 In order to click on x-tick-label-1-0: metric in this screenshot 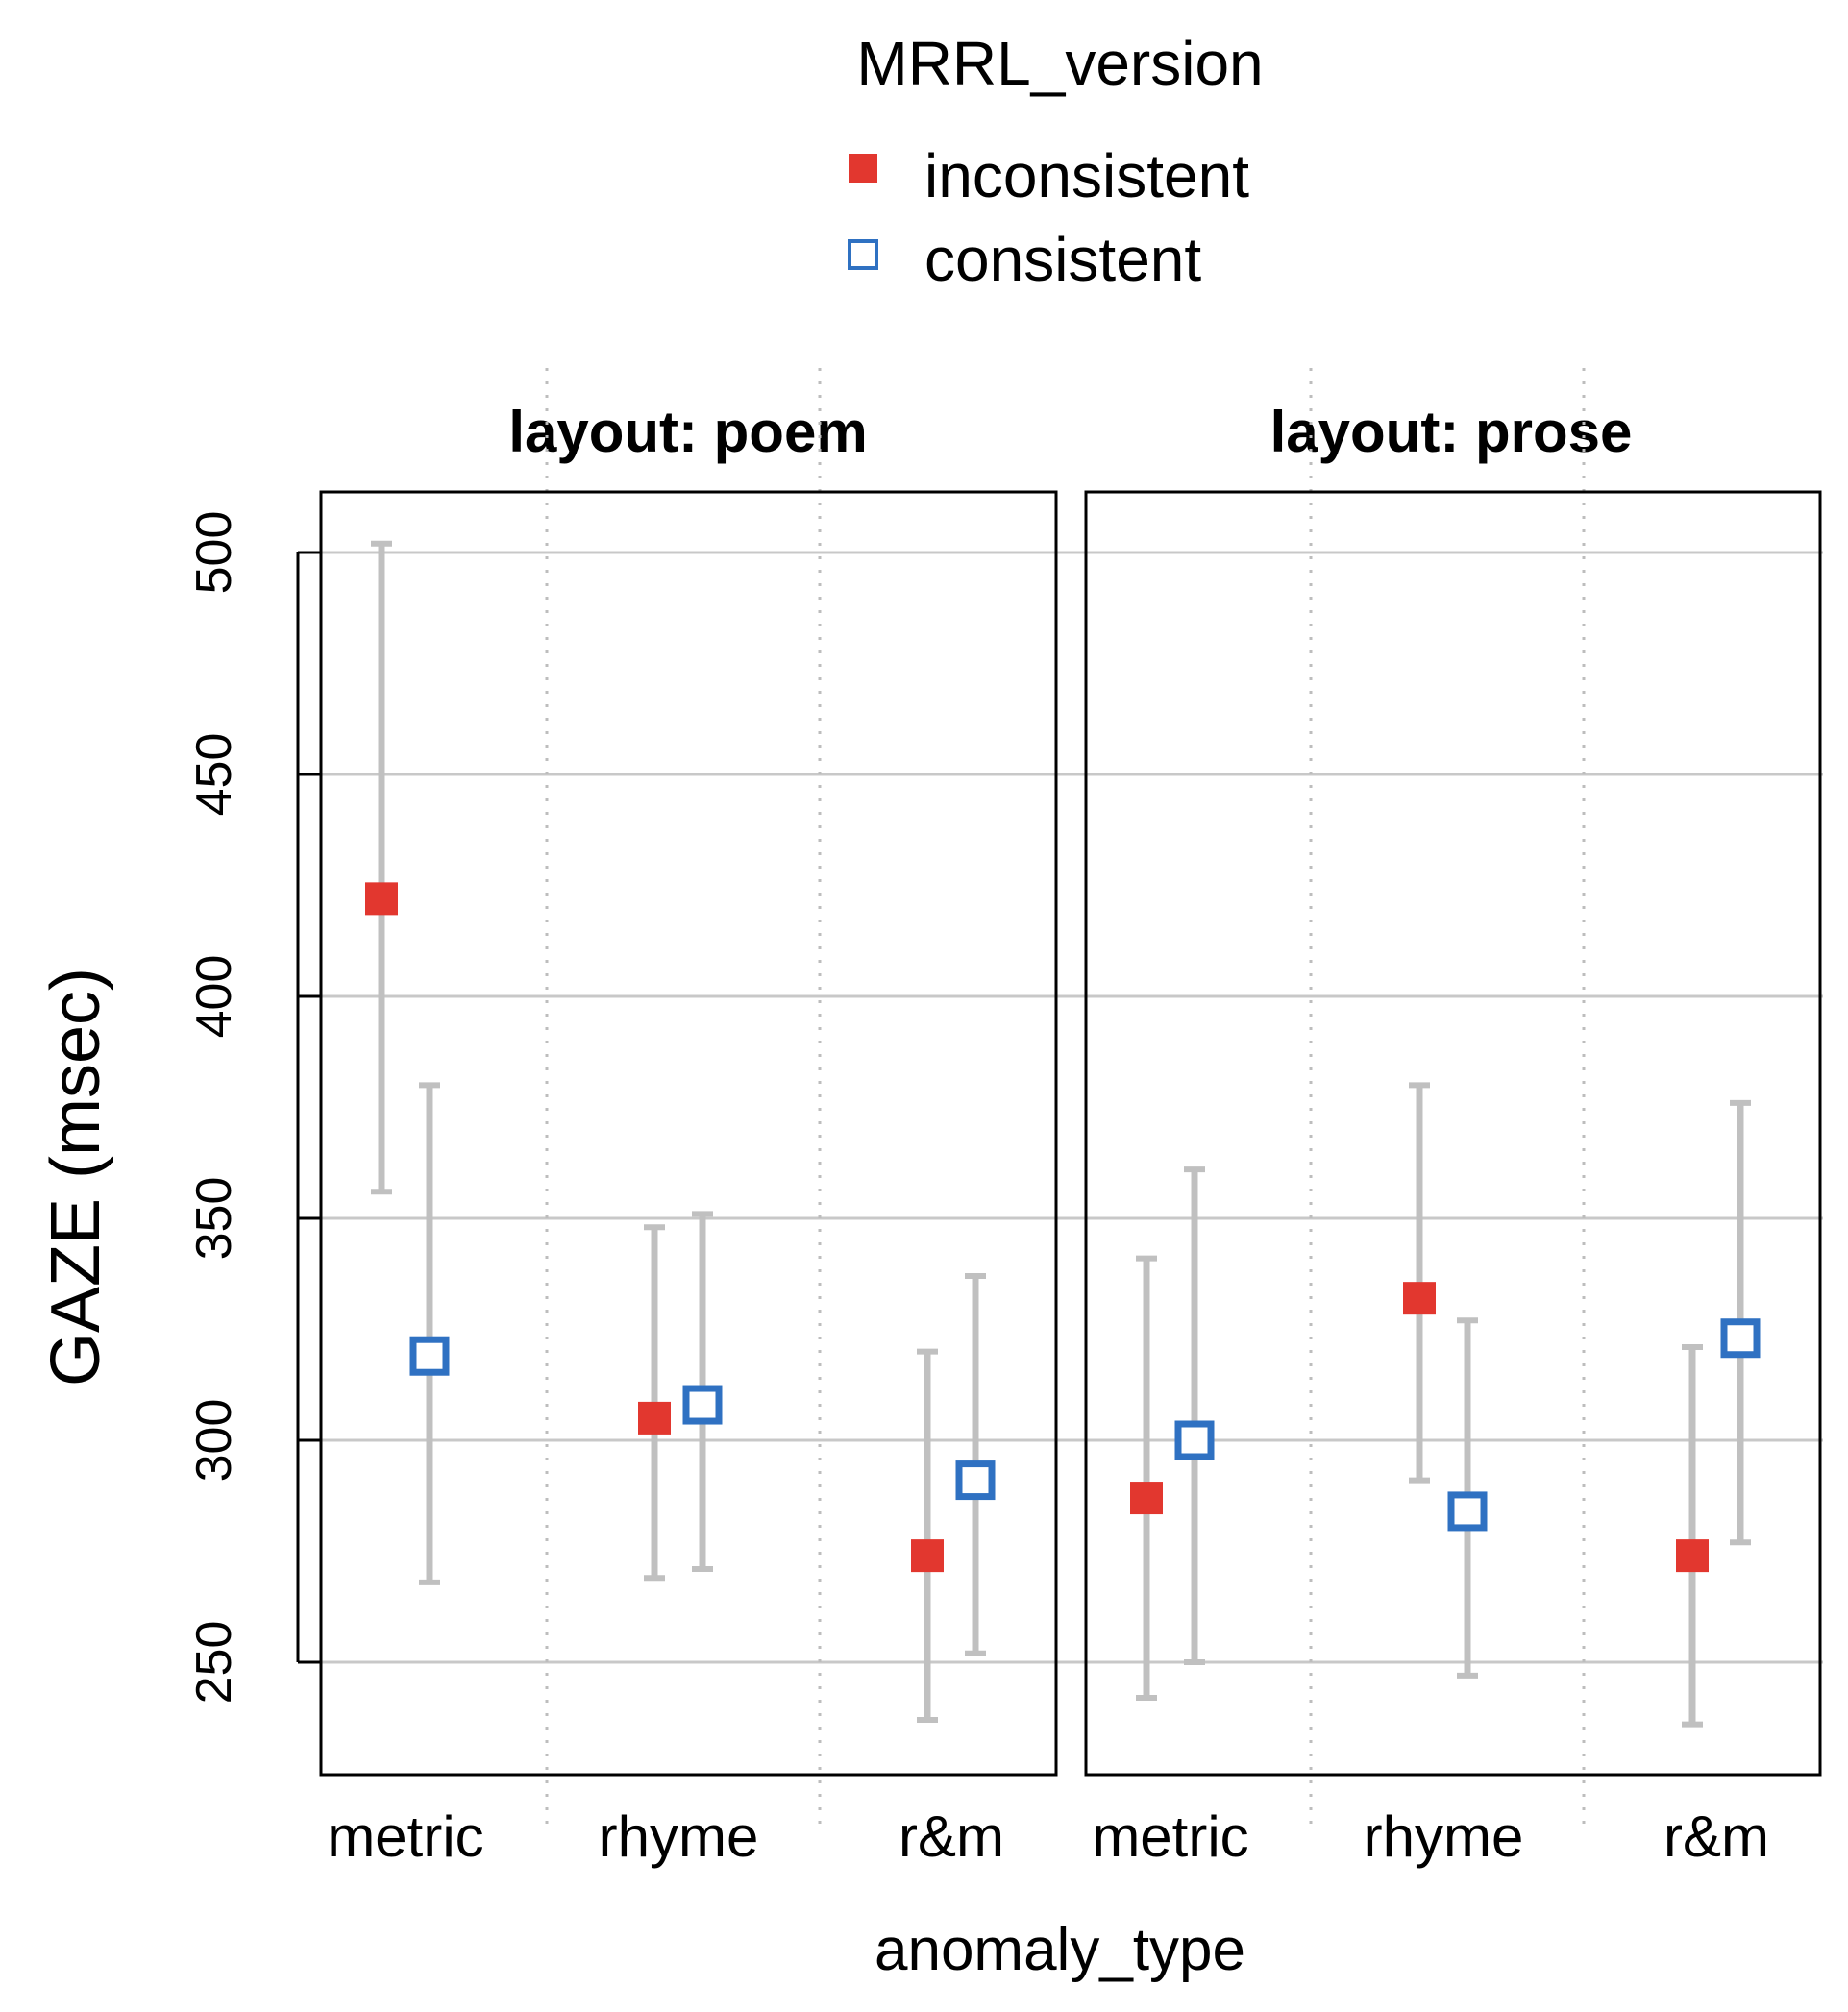, I will do `click(1170, 1836)`.